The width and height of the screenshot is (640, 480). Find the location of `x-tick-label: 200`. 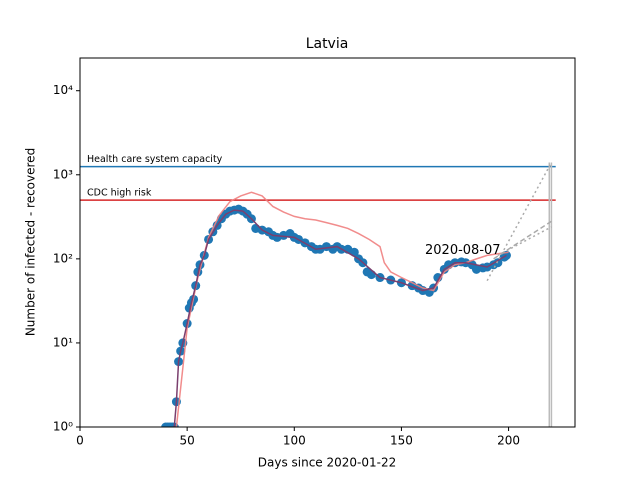

x-tick-label: 200 is located at coordinates (508, 441).